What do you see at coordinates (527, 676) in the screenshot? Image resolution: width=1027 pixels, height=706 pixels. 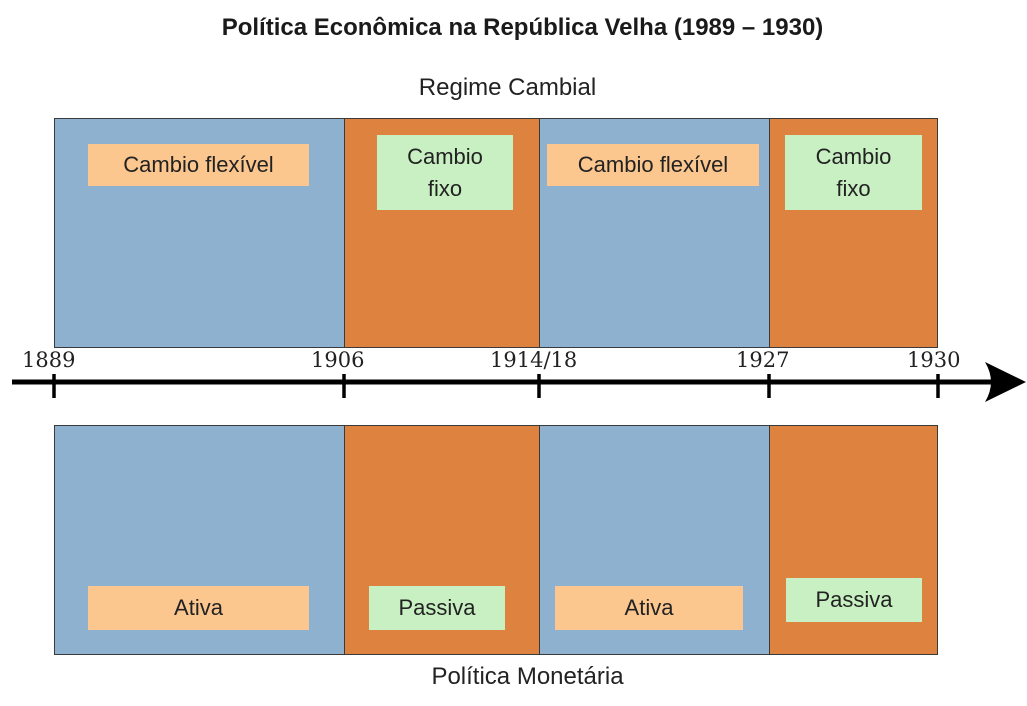 I see `politica-monetaria-label: Política Monetária` at bounding box center [527, 676].